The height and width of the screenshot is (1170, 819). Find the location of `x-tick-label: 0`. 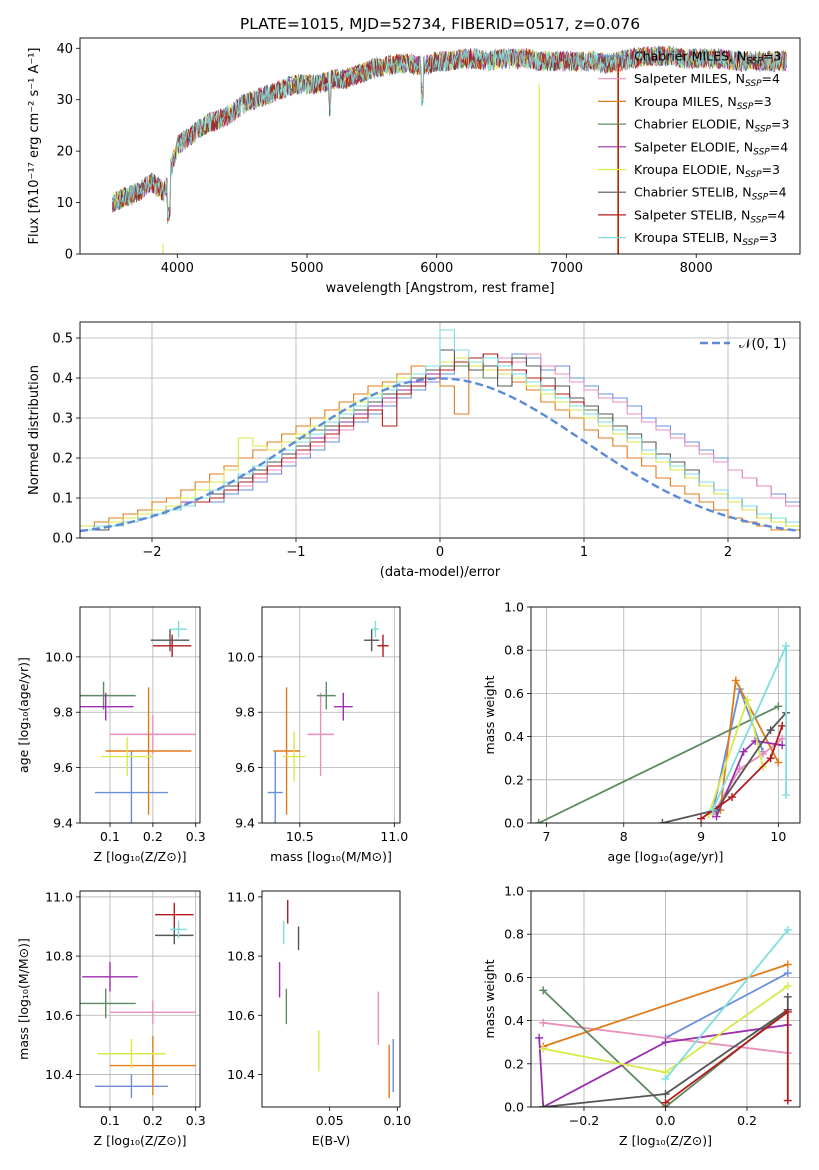

x-tick-label: 0 is located at coordinates (440, 552).